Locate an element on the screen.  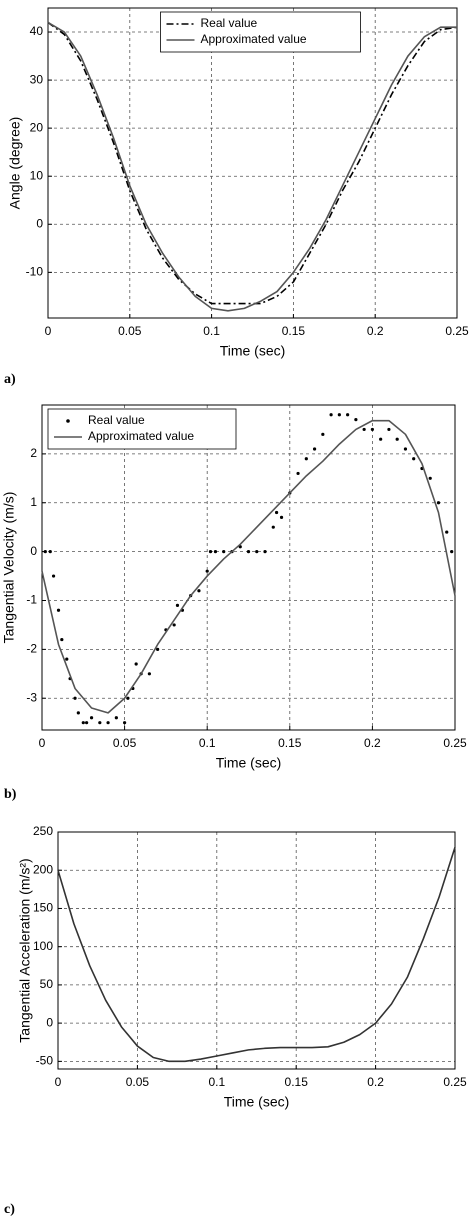
y-tick-label: 30 is located at coordinates (37, 79).